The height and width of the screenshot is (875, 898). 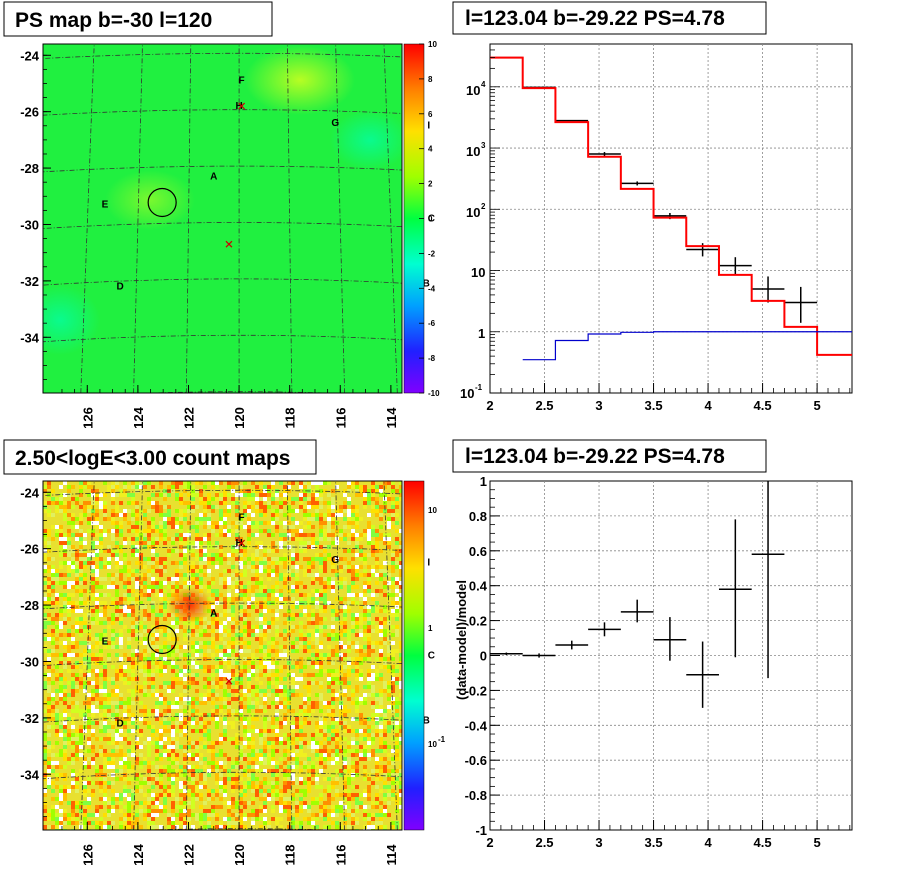 I want to click on ps-map-warm-region, so click(x=150, y=200).